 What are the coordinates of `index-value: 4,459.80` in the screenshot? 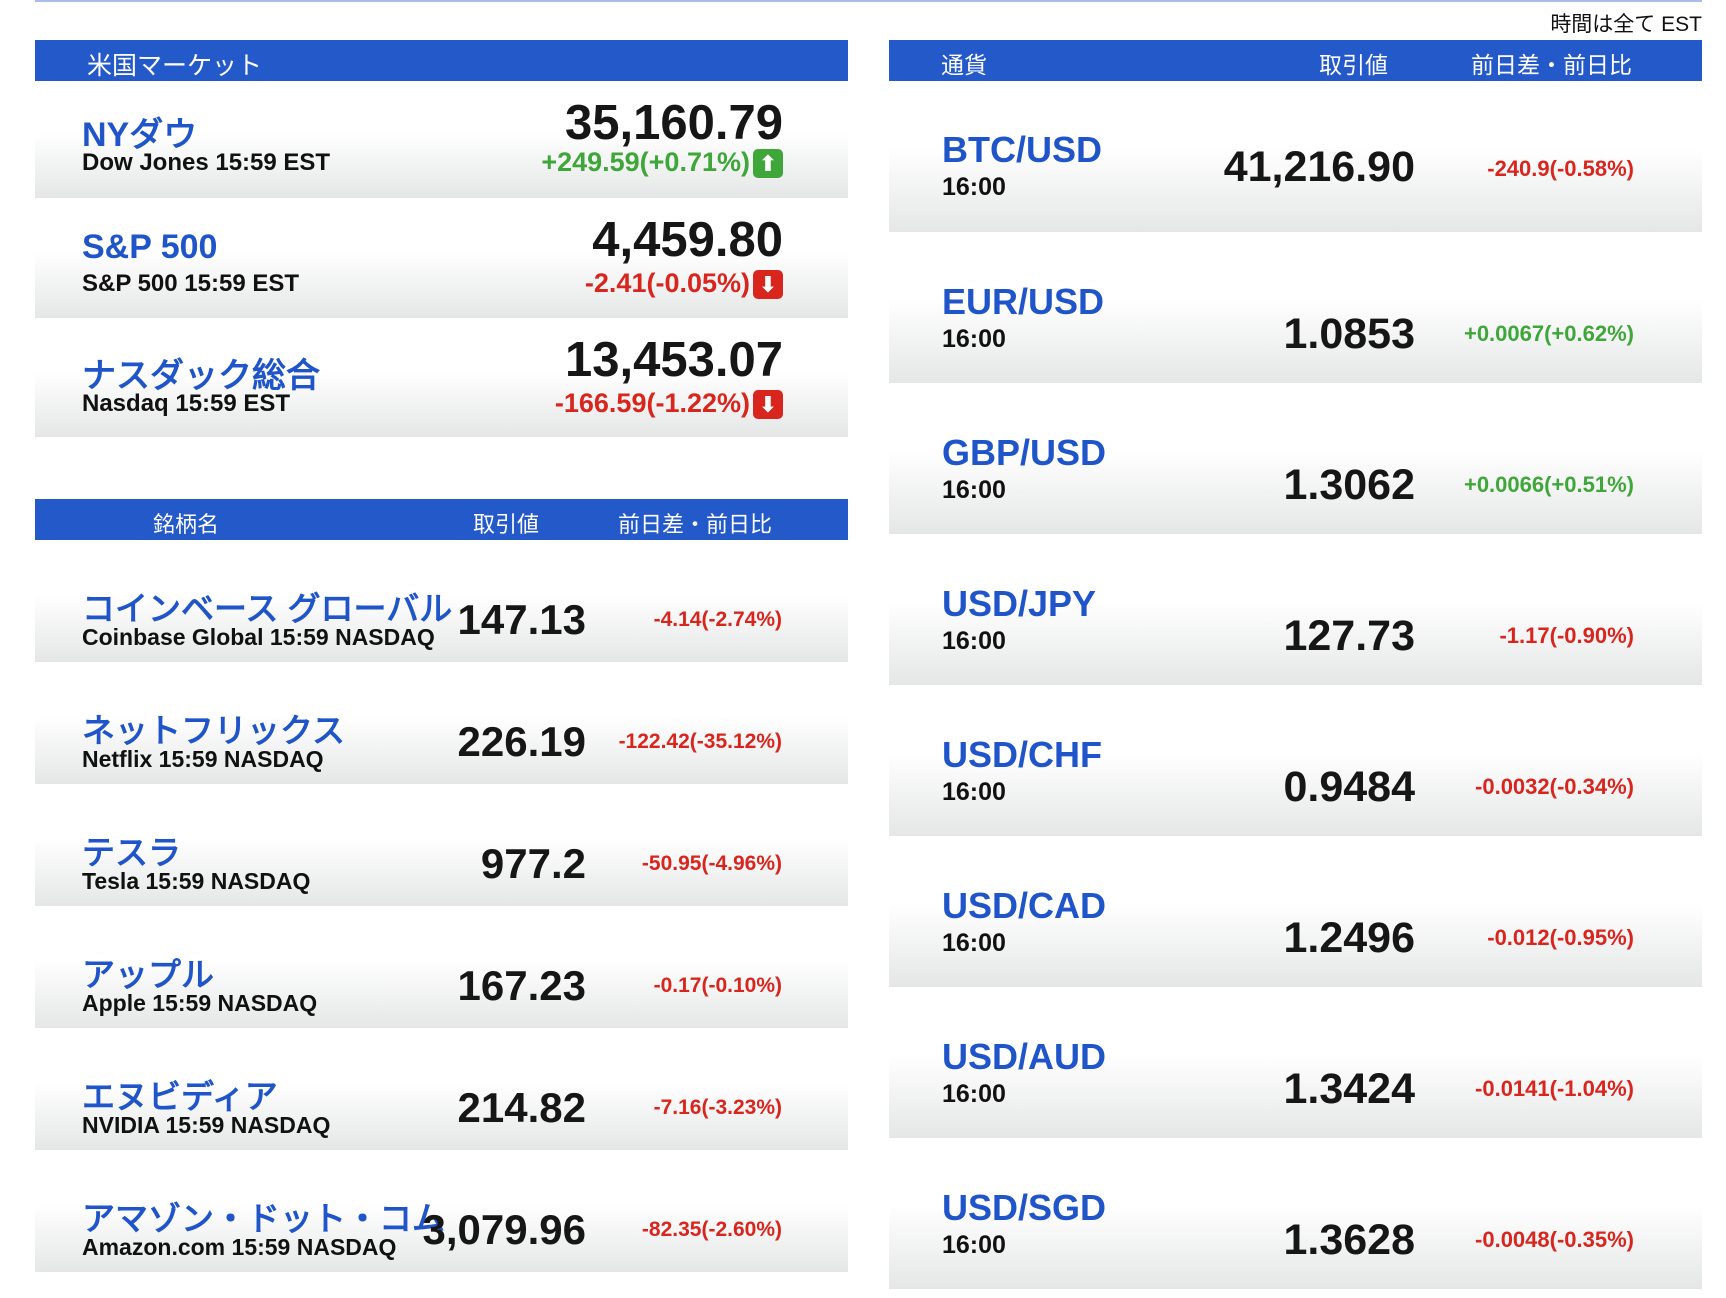 It's located at (687, 240).